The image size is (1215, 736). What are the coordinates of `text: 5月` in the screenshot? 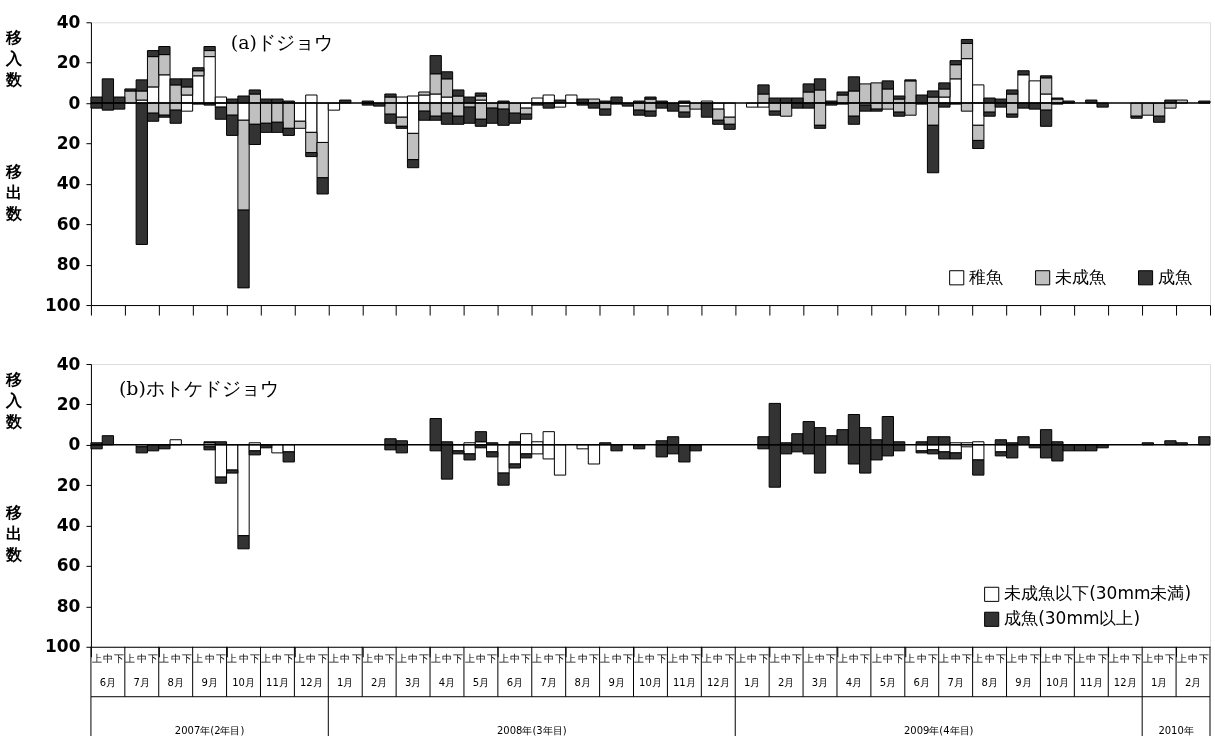 It's located at (481, 682).